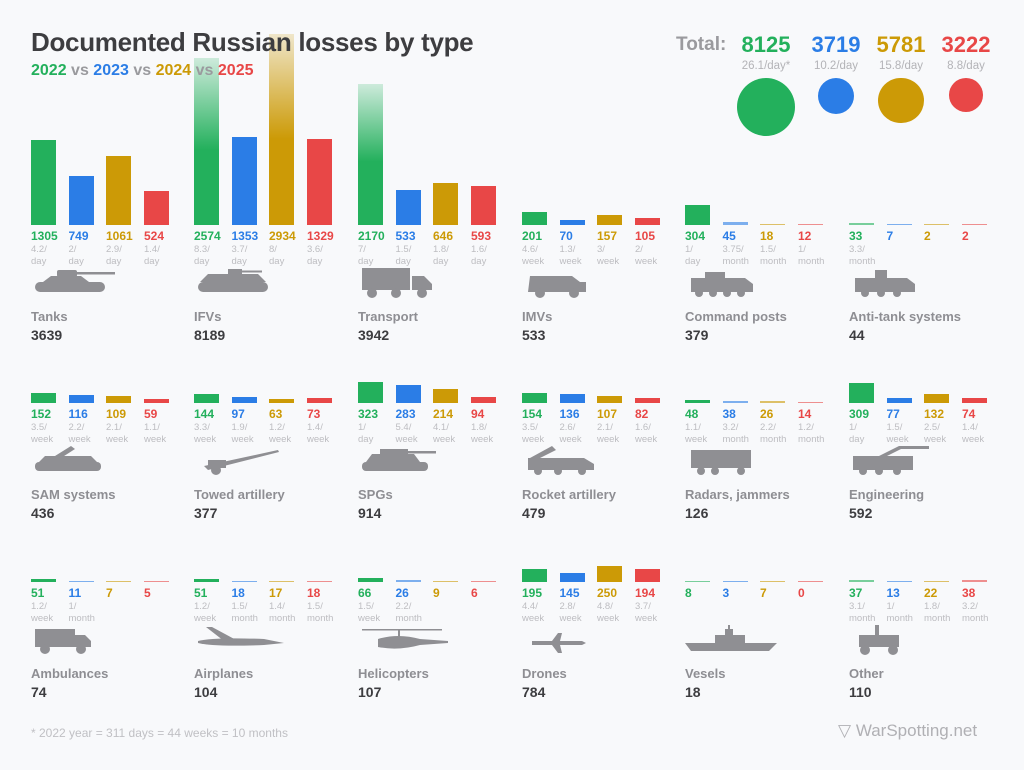 The image size is (1024, 770). Describe the element at coordinates (405, 643) in the screenshot. I see `helicopter-icon` at that location.